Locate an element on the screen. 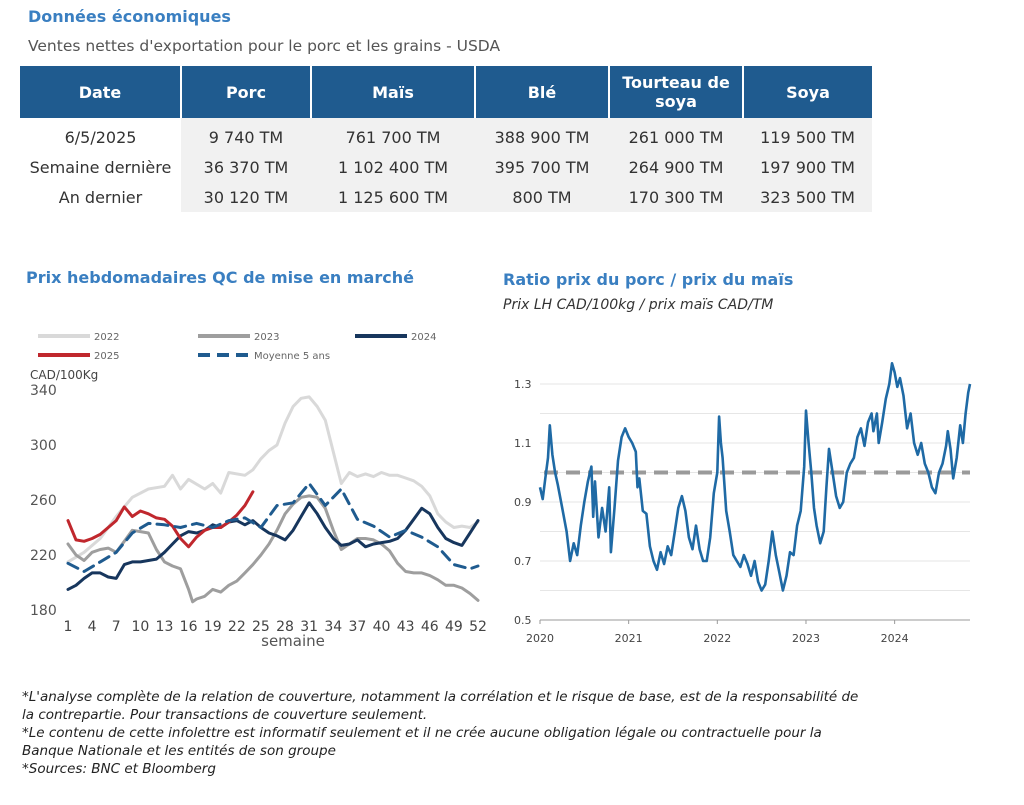 This screenshot has height=805, width=1024. table-cell: 1 102 400 TM is located at coordinates (393, 167).